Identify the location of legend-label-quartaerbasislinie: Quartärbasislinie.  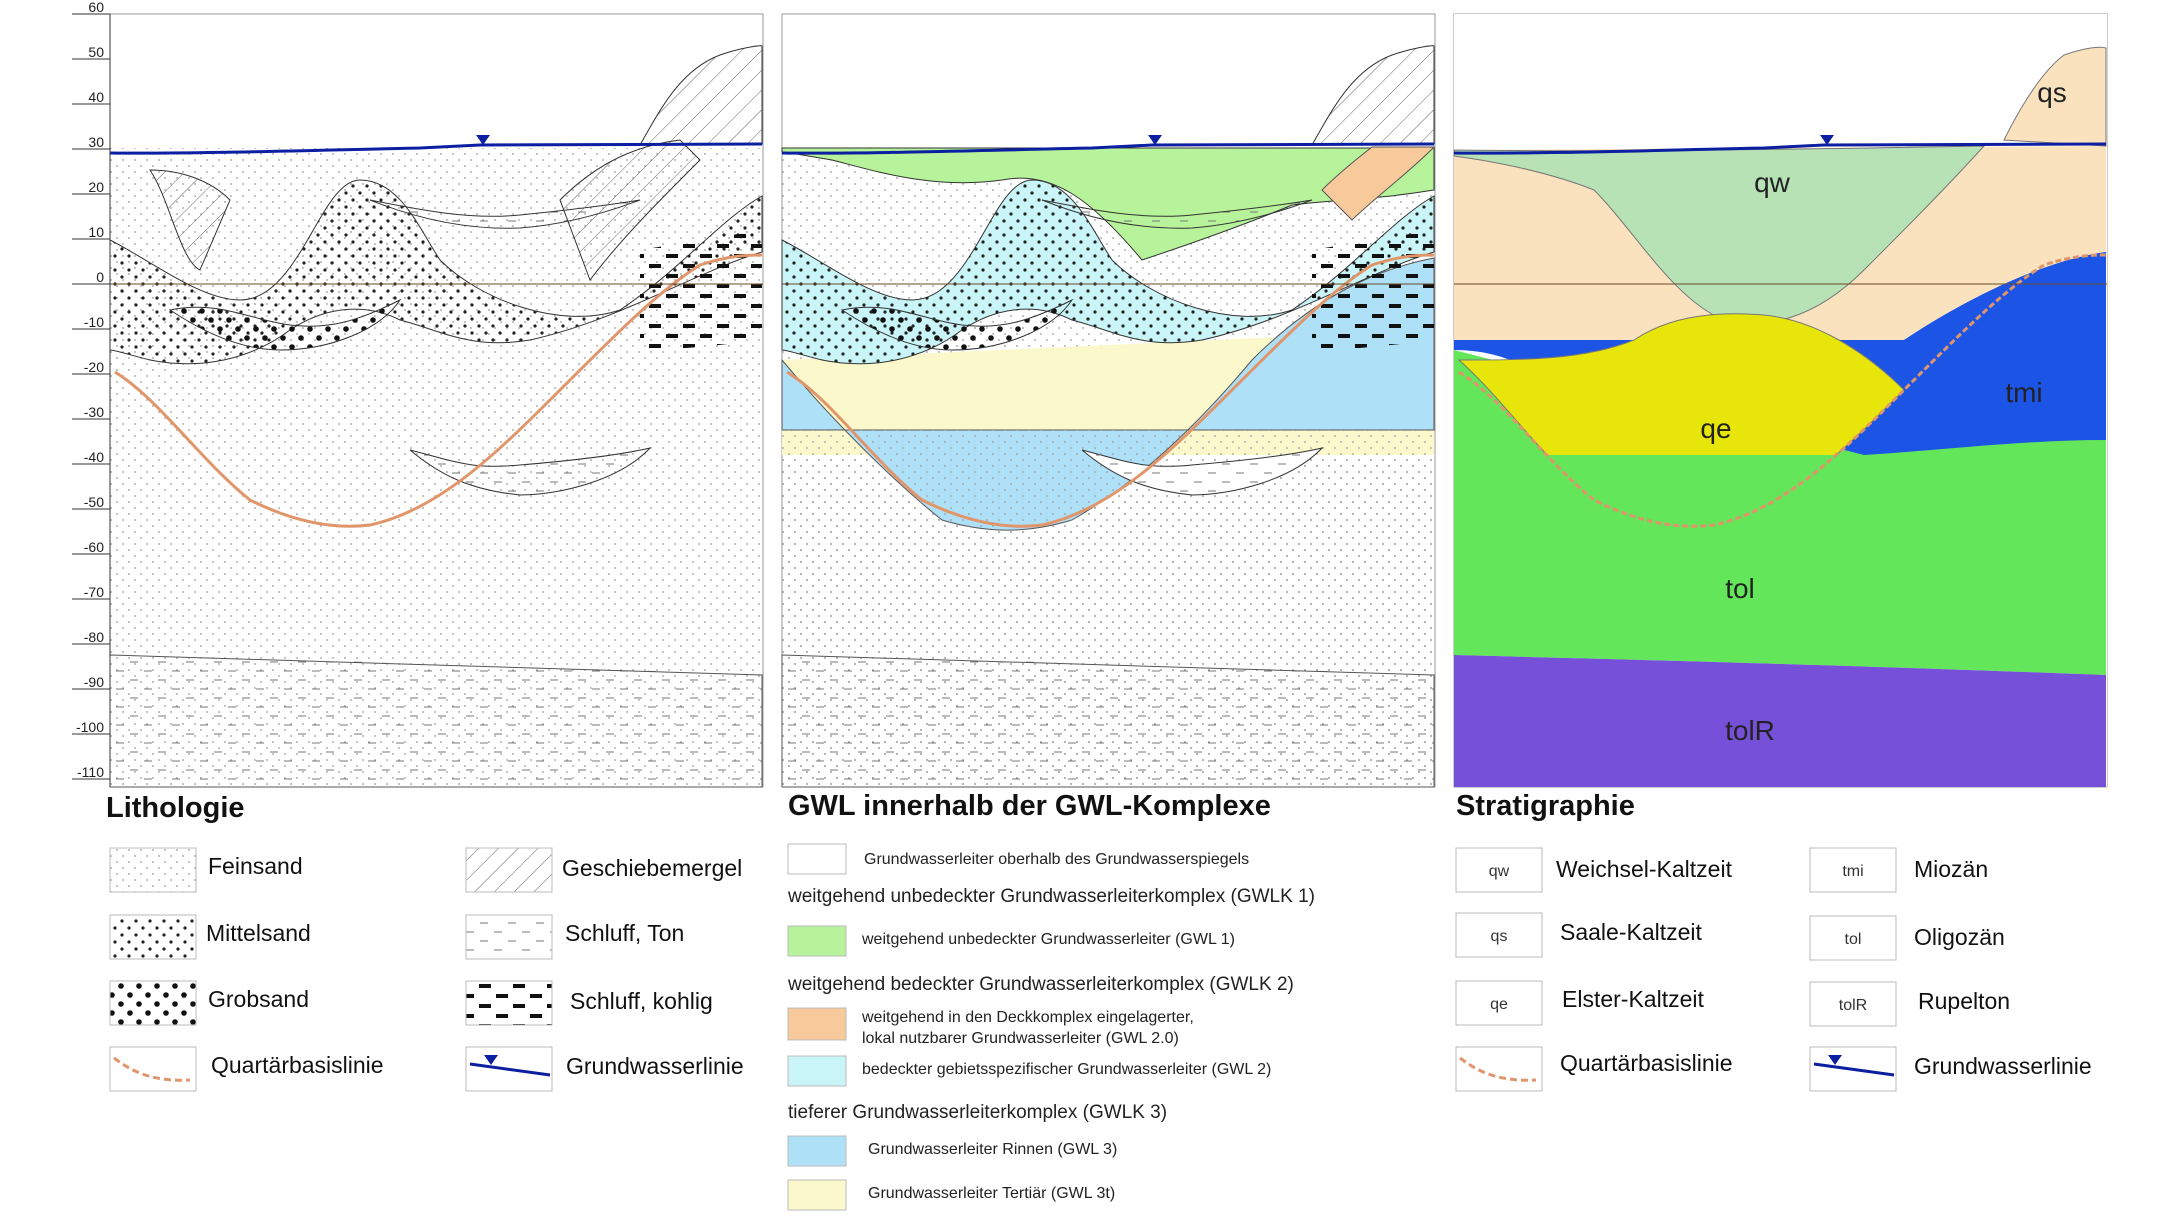
(297, 1065).